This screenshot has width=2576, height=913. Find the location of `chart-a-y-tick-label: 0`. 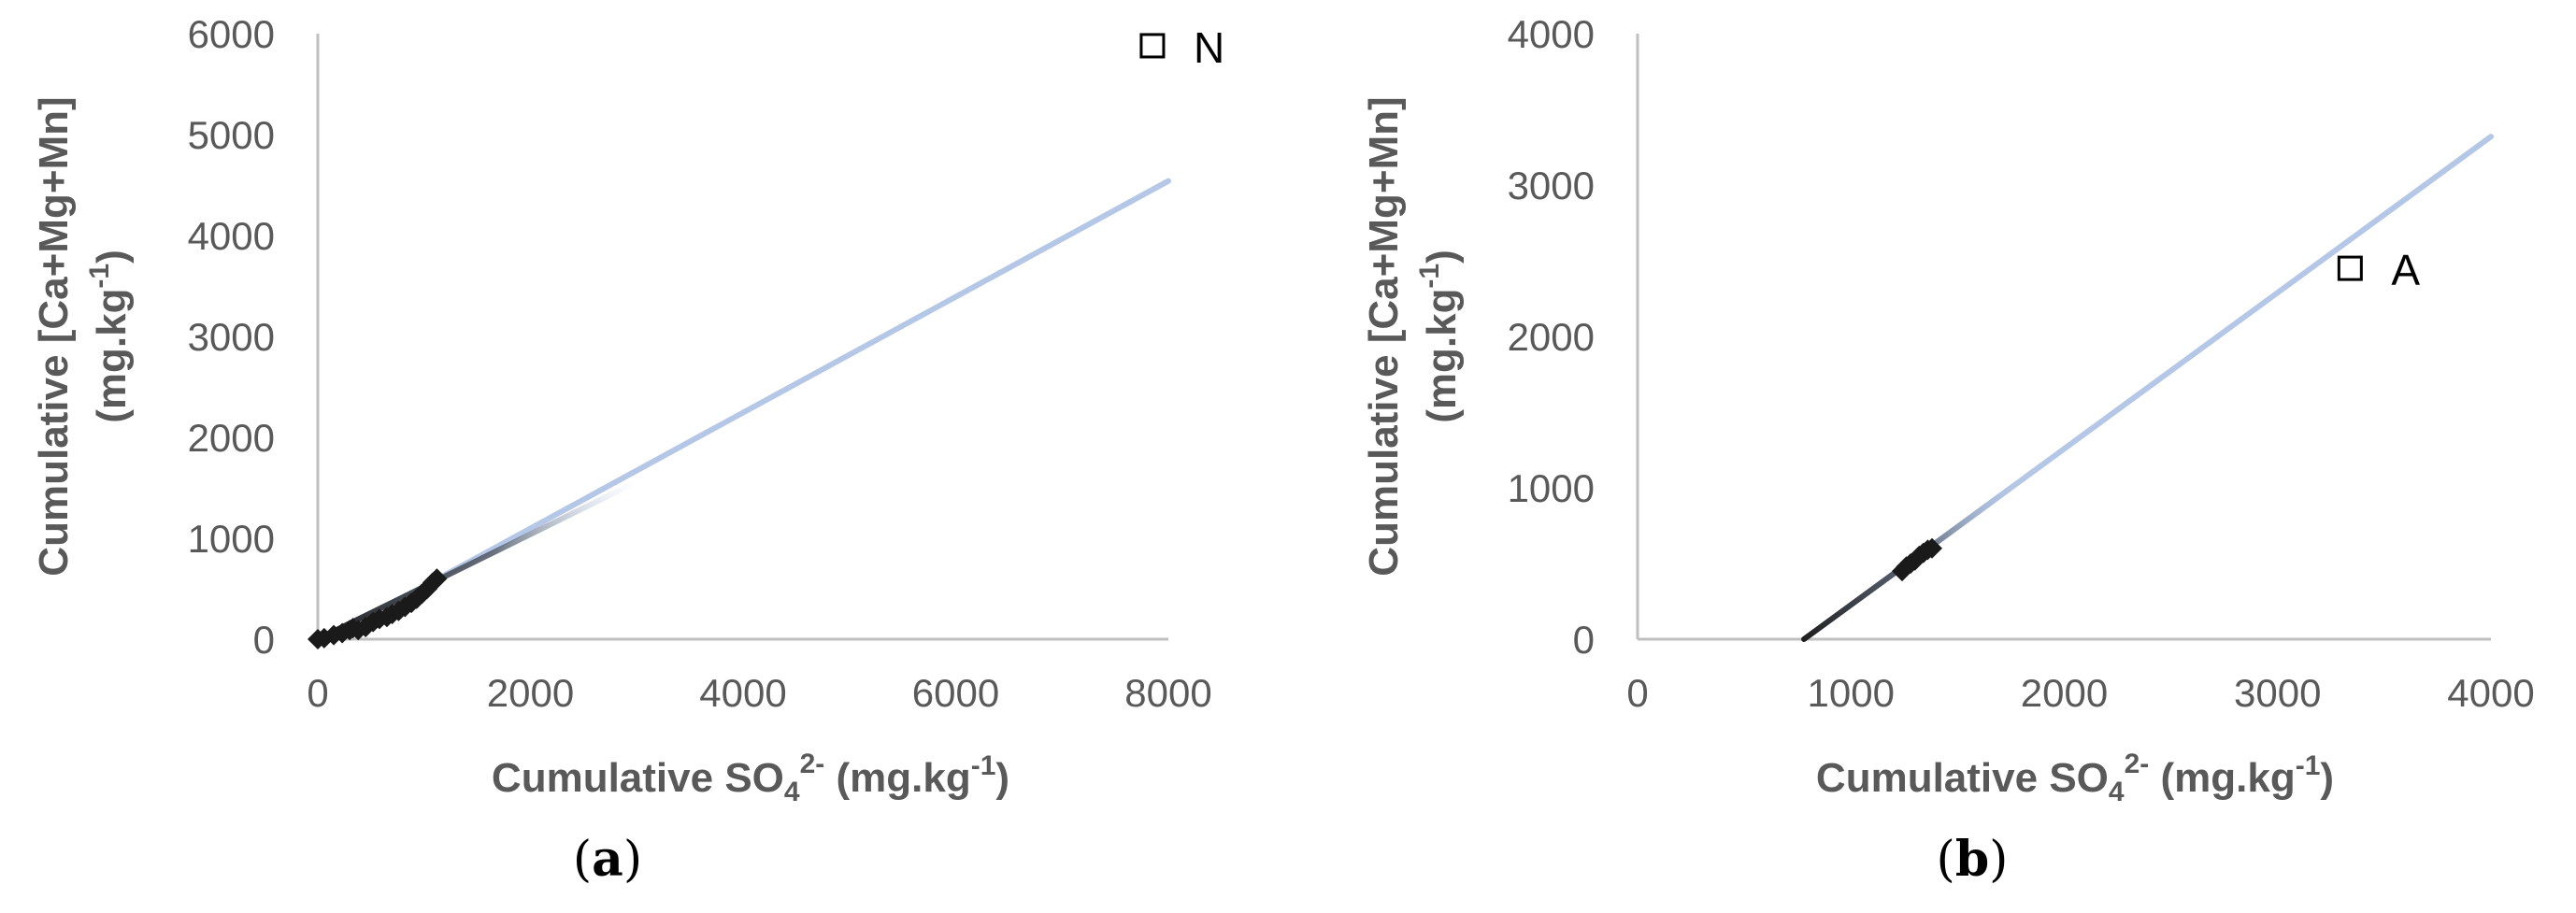

chart-a-y-tick-label: 0 is located at coordinates (264, 640).